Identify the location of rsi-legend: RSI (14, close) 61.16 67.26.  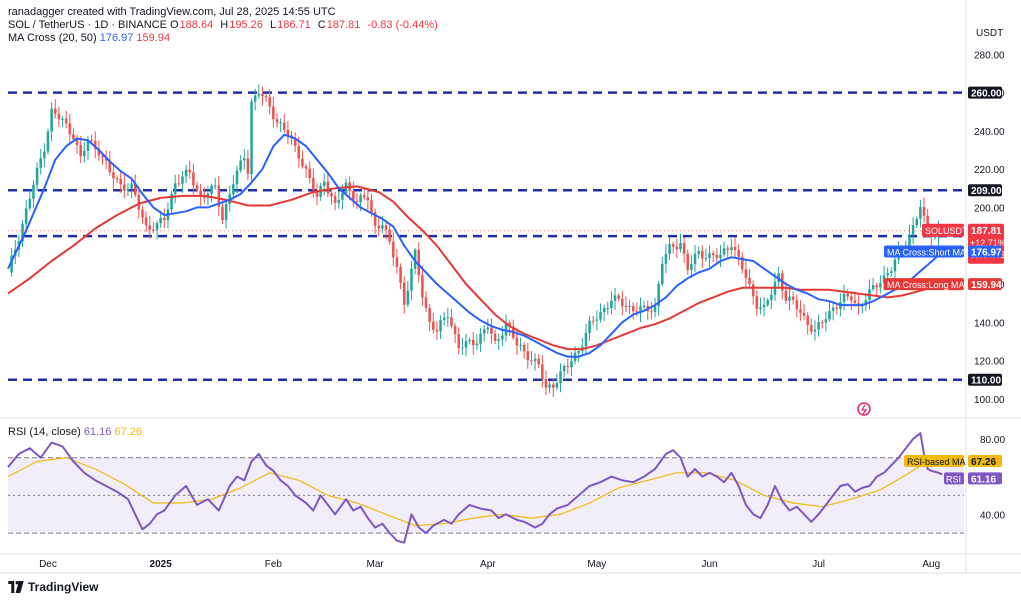
(75, 432).